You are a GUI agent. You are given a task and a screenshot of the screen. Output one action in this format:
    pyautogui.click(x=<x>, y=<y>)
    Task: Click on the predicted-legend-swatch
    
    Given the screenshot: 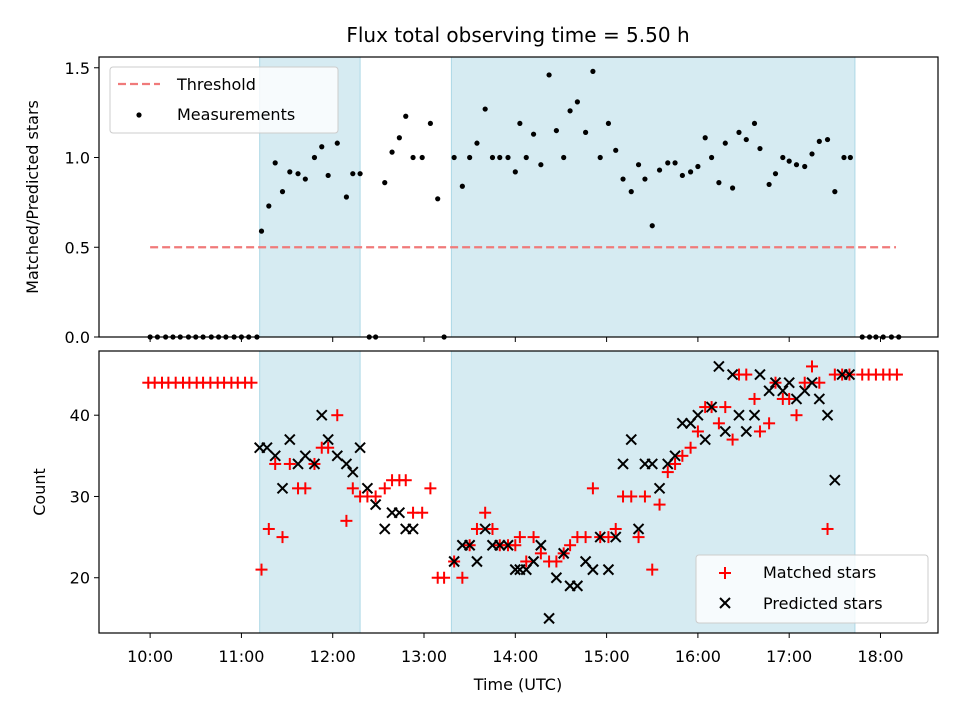 What is the action you would take?
    pyautogui.click(x=725, y=603)
    